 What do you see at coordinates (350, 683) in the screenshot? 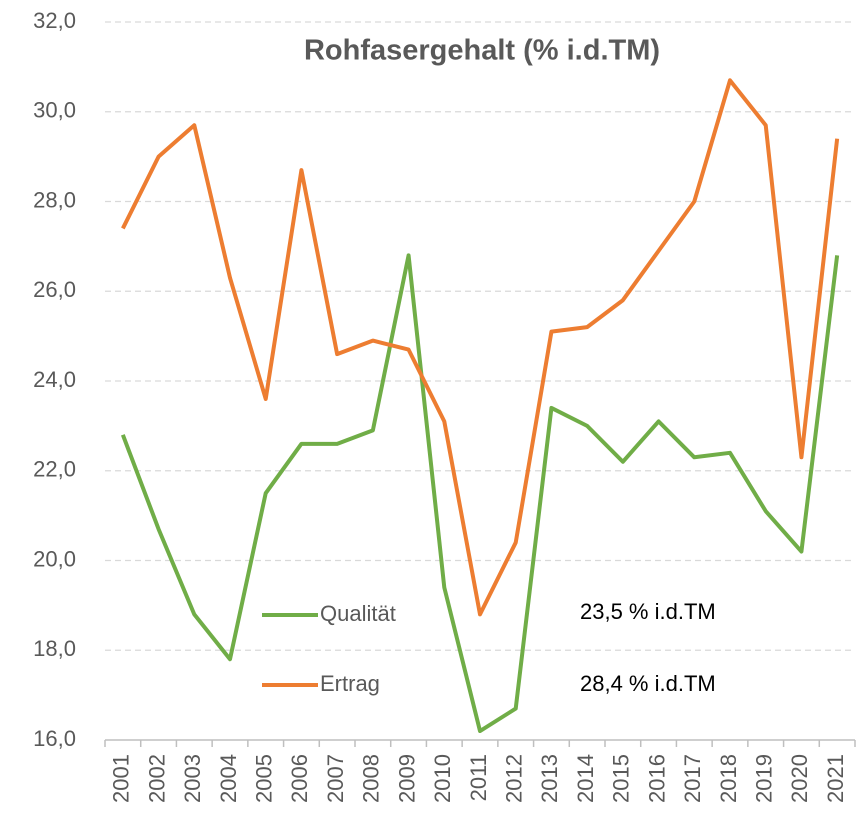
I see `legend-label: Ertrag` at bounding box center [350, 683].